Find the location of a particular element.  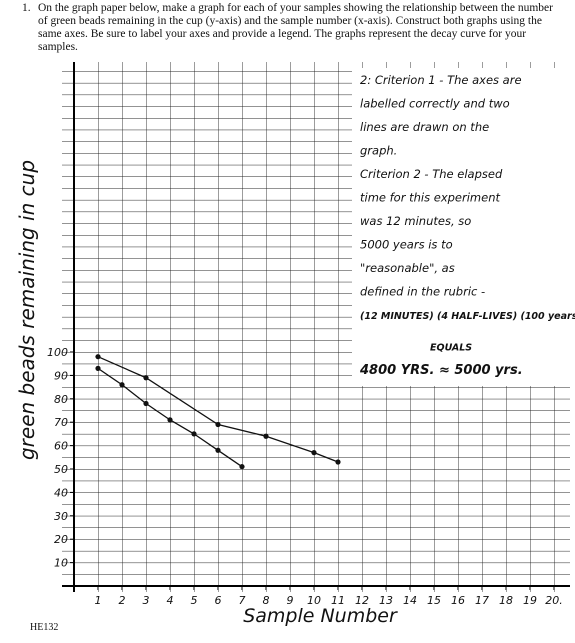

x-tick-label: 17 is located at coordinates (482, 600).